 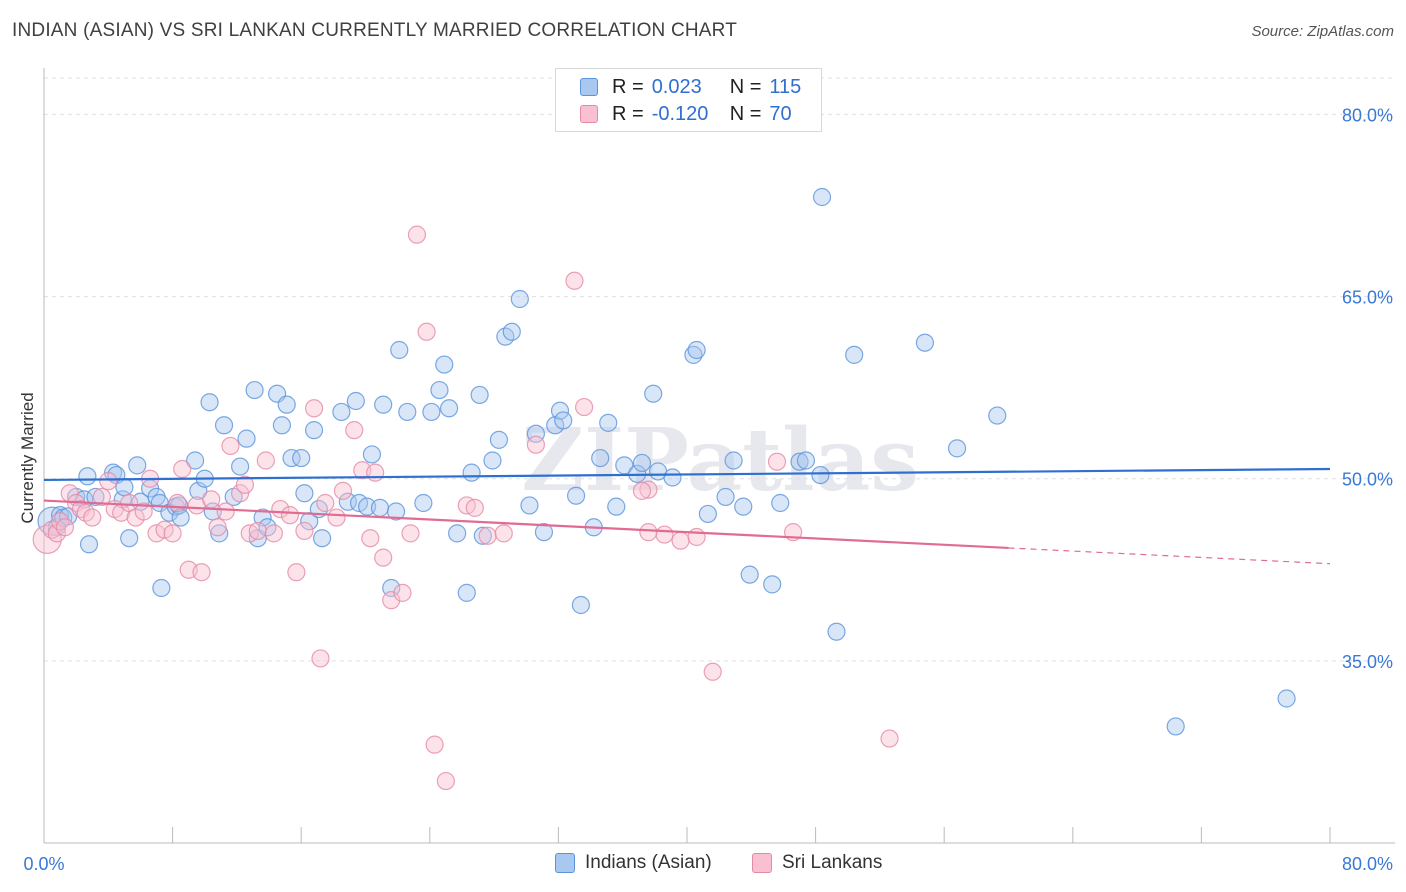 What do you see at coordinates (526, 524) in the screenshot?
I see `trend-line-srilankans` at bounding box center [526, 524].